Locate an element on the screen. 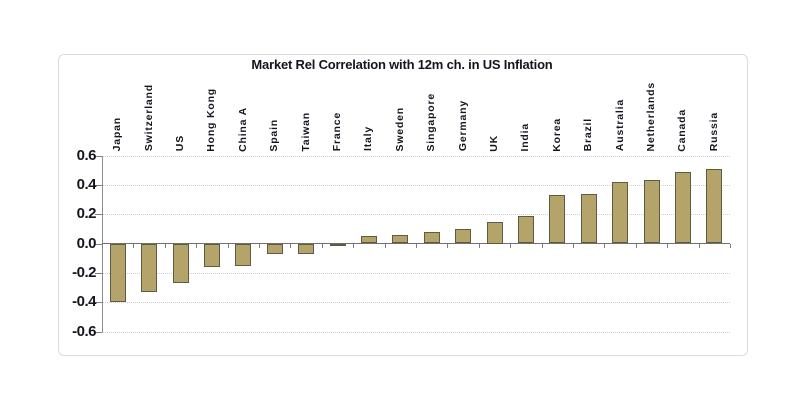  category-label: France is located at coordinates (337, 132).